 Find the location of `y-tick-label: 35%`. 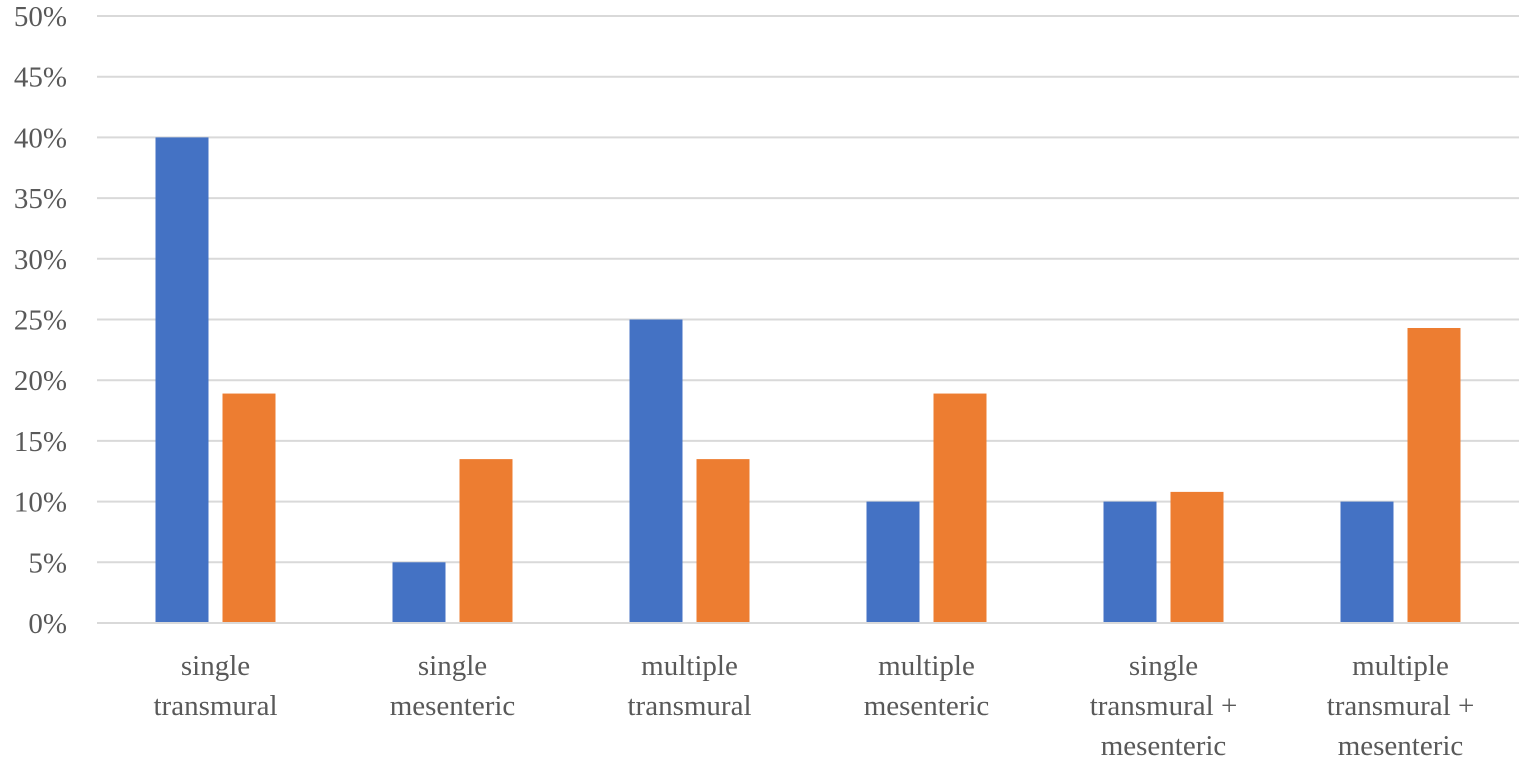

y-tick-label: 35% is located at coordinates (40, 199).